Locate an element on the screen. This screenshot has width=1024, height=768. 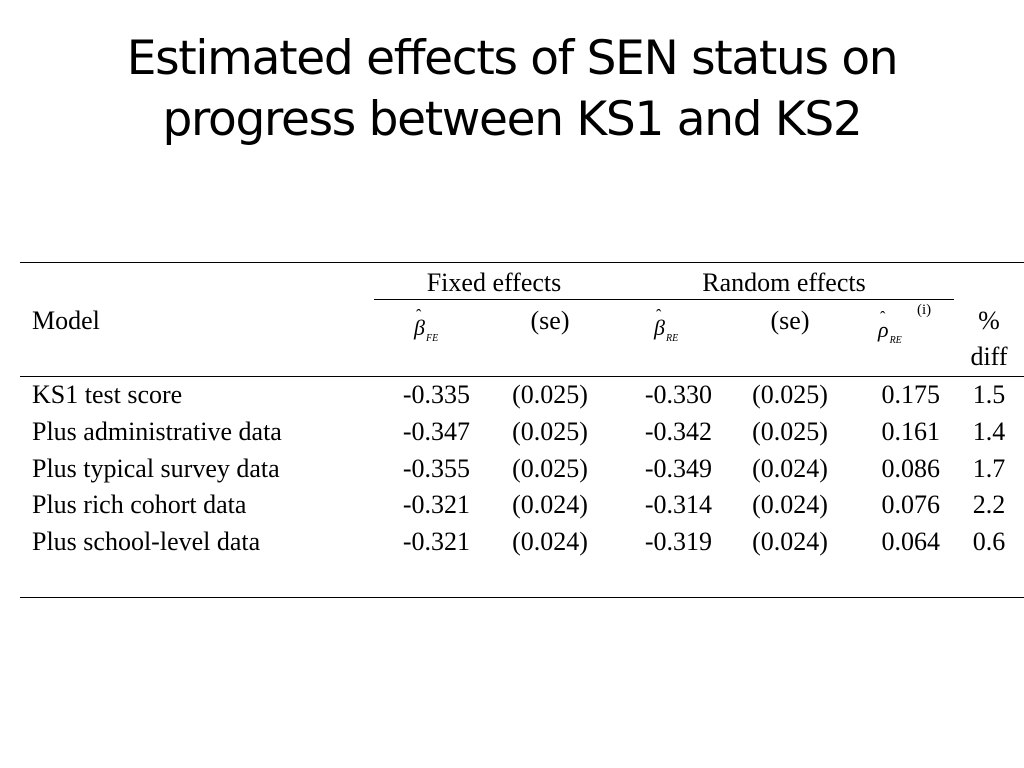
header-pct-line-1: % is located at coordinates (989, 320).